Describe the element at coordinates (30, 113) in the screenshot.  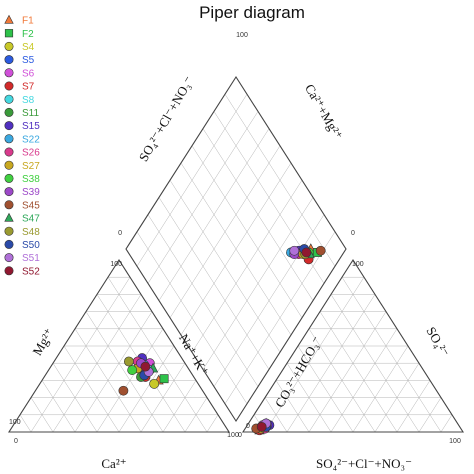
I see `legend-label-s11: S11` at that location.